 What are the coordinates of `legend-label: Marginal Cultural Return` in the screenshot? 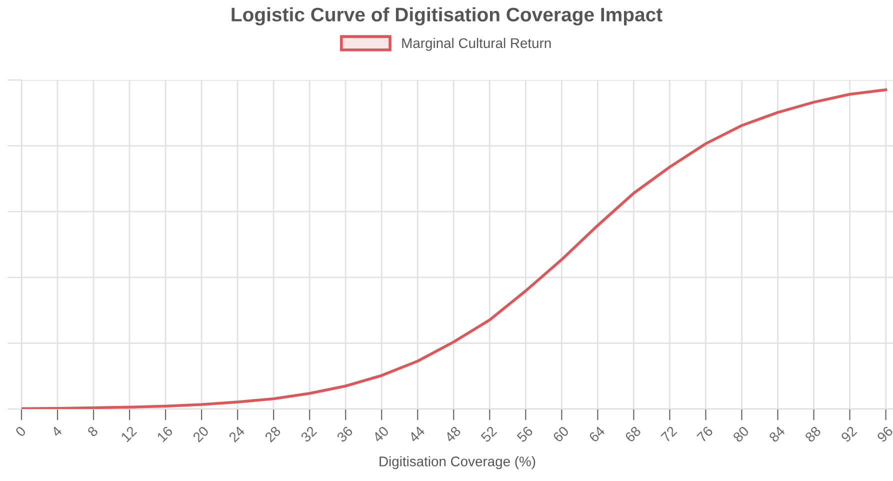 It's located at (476, 44).